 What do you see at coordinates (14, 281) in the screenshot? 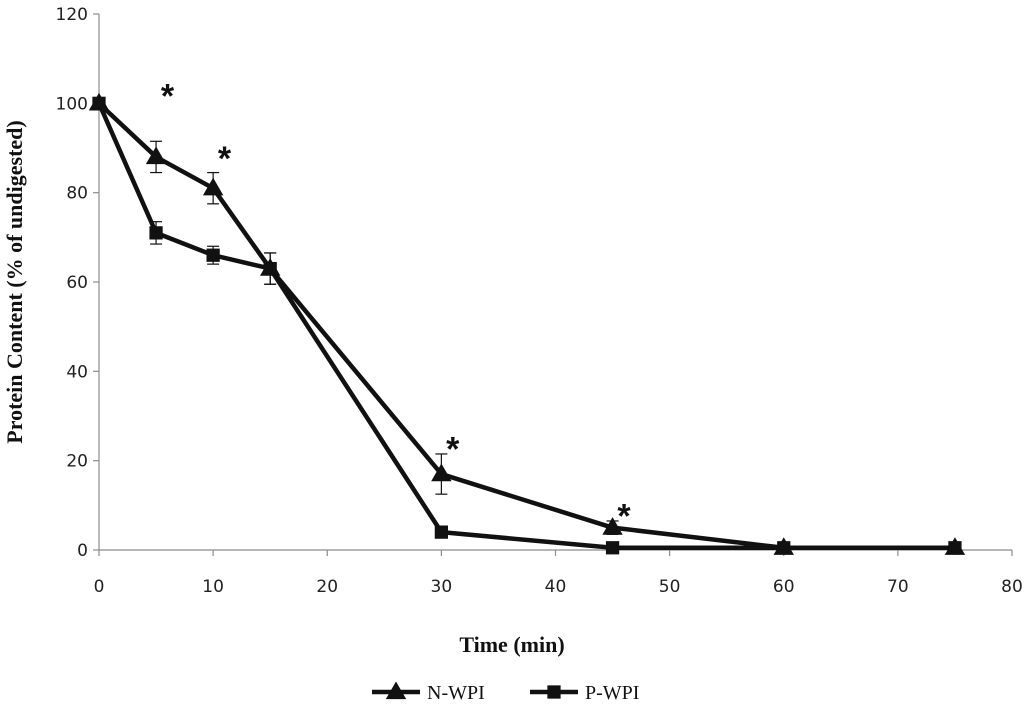
I see `y-axis-title: Protein Content (% of undigested)` at bounding box center [14, 281].